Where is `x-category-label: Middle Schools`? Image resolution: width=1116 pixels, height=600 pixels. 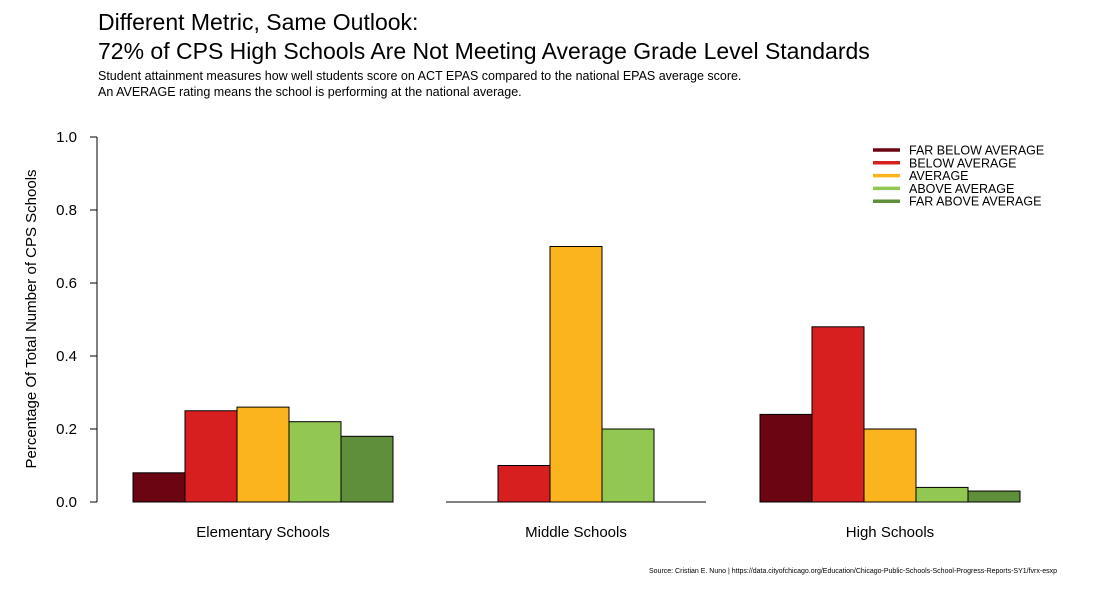
x-category-label: Middle Schools is located at coordinates (576, 532).